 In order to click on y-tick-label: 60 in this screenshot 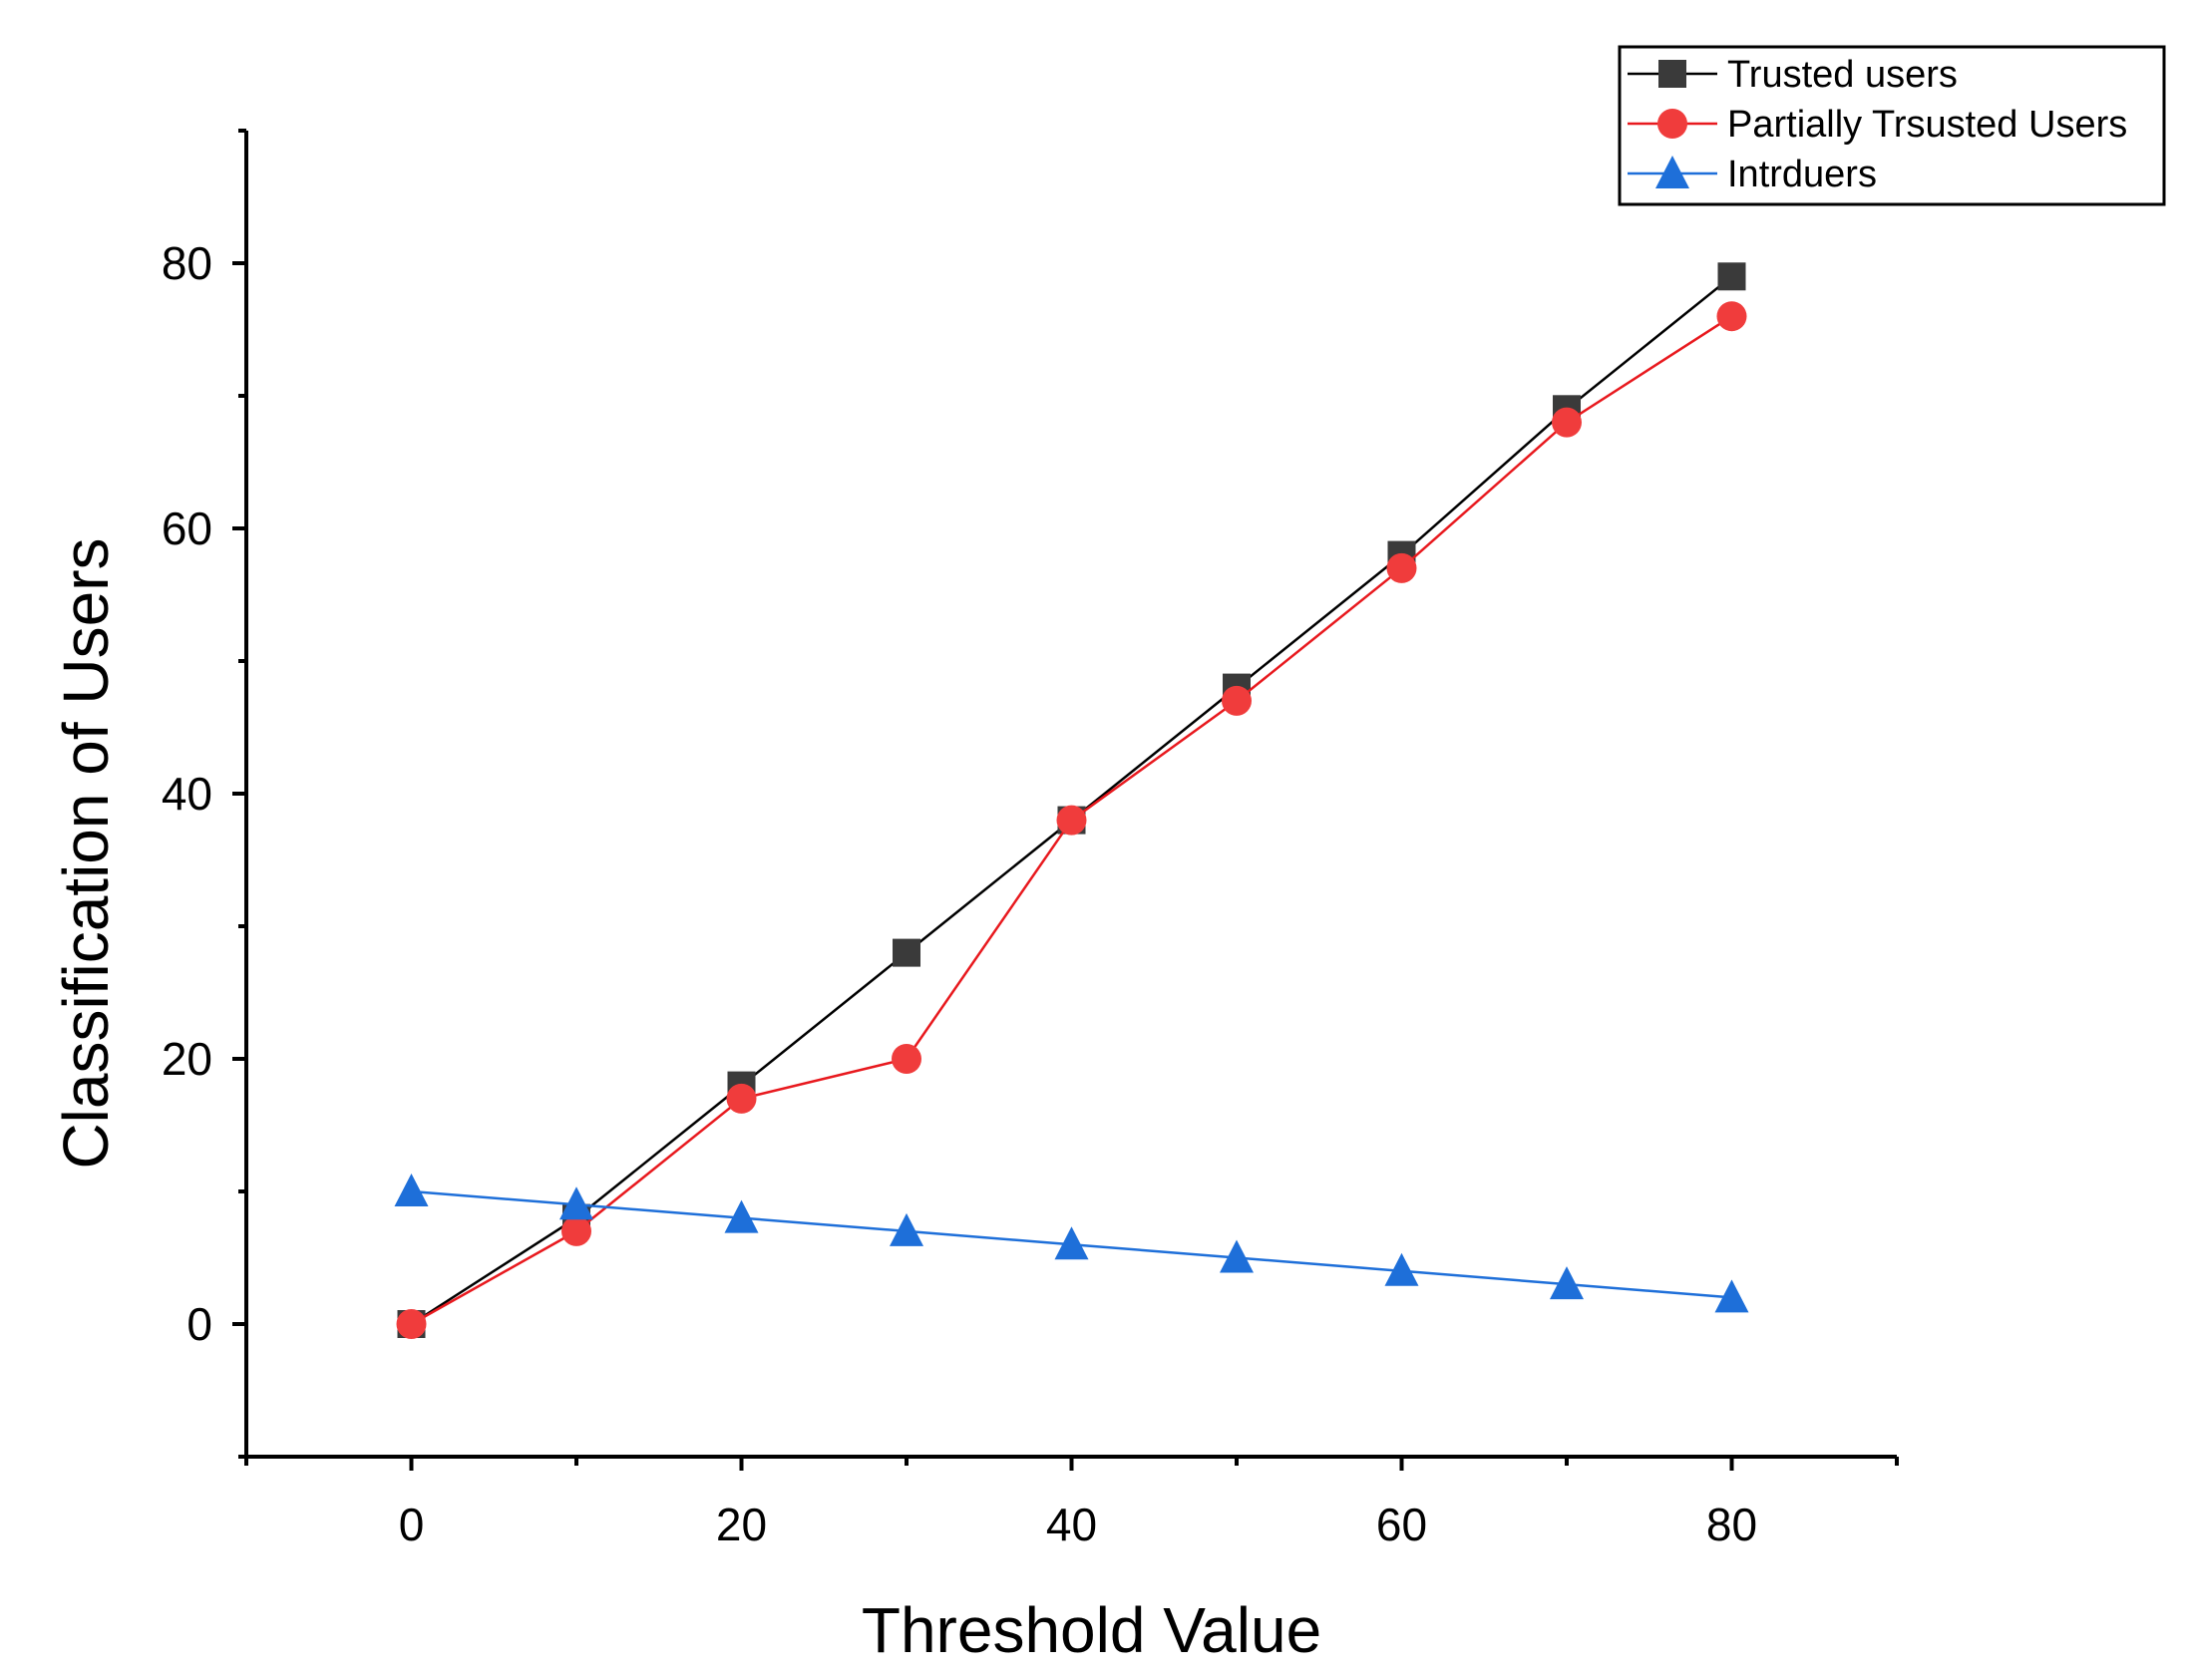, I will do `click(187, 528)`.